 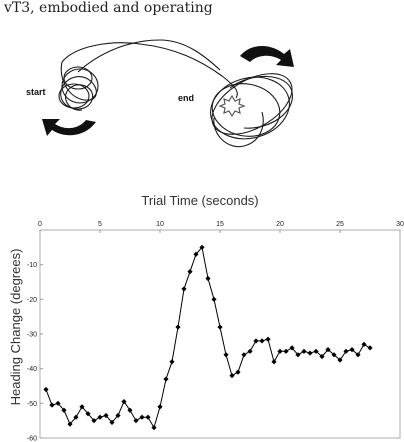 I want to click on x-tick-label: 10, so click(x=160, y=224).